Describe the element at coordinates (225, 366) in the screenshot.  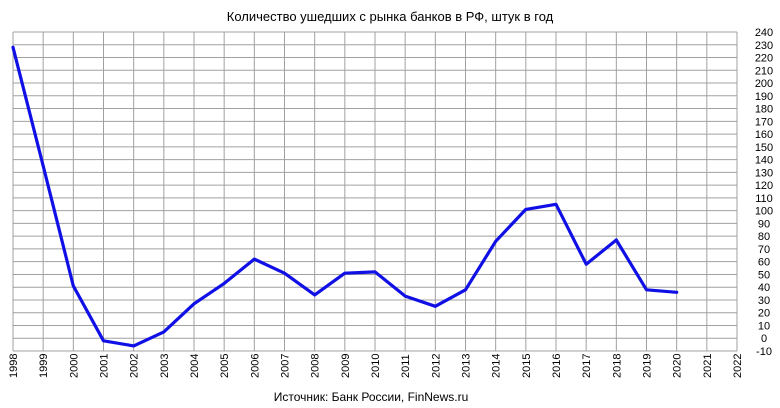
I see `x-tick-label: 2005` at that location.